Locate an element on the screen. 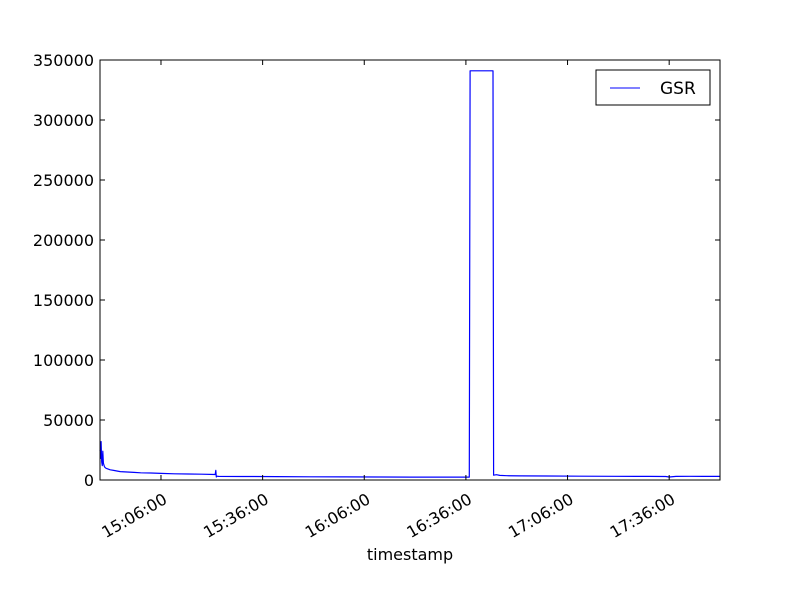 The width and height of the screenshot is (800, 600). legend-label-gsr: GSR is located at coordinates (678, 89).